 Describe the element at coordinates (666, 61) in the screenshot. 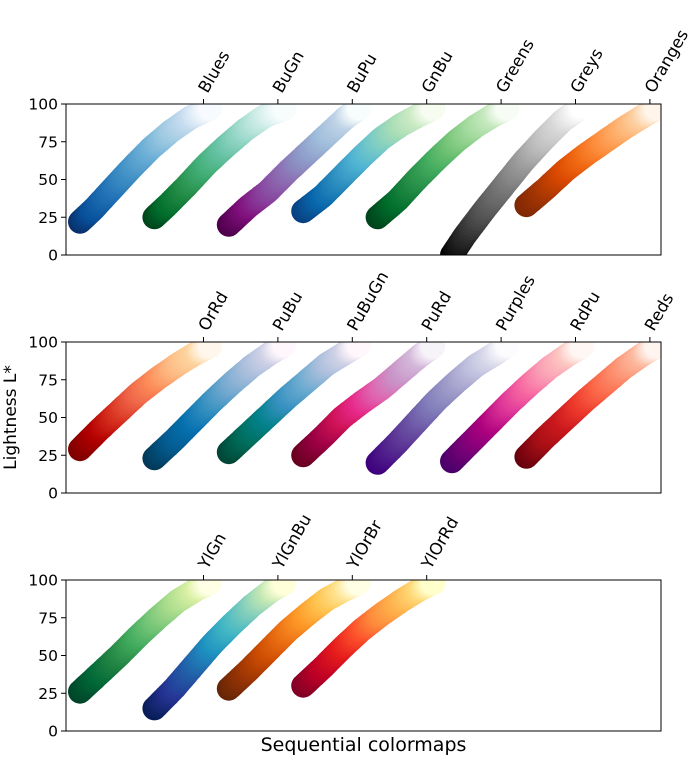

I see `colormap-name-label: Oranges` at that location.